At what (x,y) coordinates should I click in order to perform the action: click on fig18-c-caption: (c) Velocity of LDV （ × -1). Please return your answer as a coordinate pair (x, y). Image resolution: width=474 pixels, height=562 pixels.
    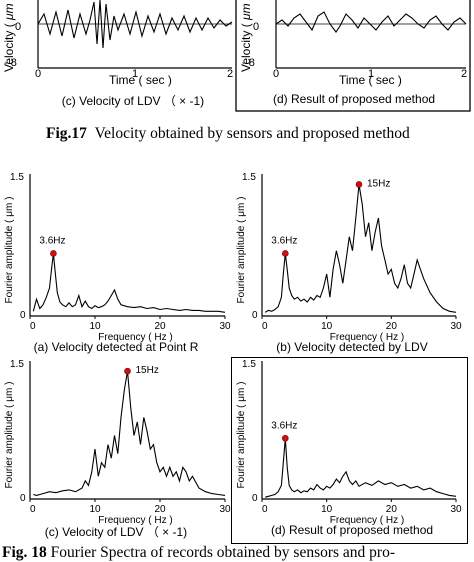
    Looking at the image, I should click on (116, 532).